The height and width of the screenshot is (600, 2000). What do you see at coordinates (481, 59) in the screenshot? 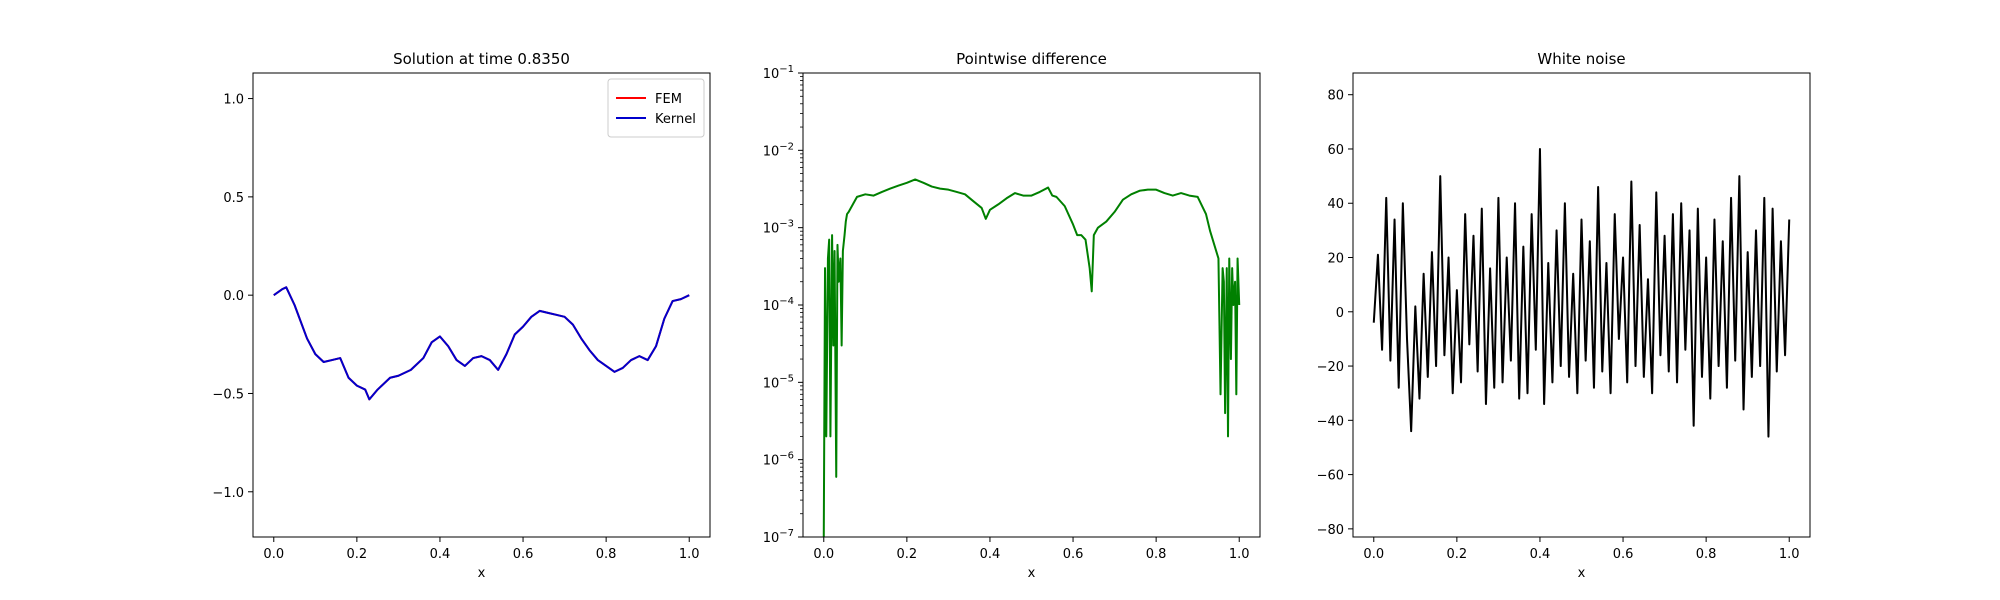
I see `chart-title: Solution at time 0.8350` at bounding box center [481, 59].